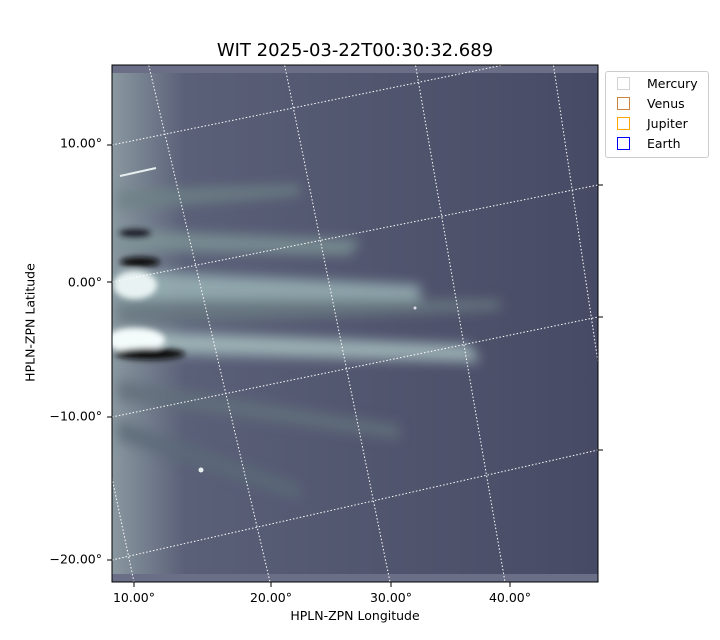 Image resolution: width=720 pixels, height=640 pixels. Describe the element at coordinates (123, 529) in the screenshot. I see `grid-lon-a` at that location.